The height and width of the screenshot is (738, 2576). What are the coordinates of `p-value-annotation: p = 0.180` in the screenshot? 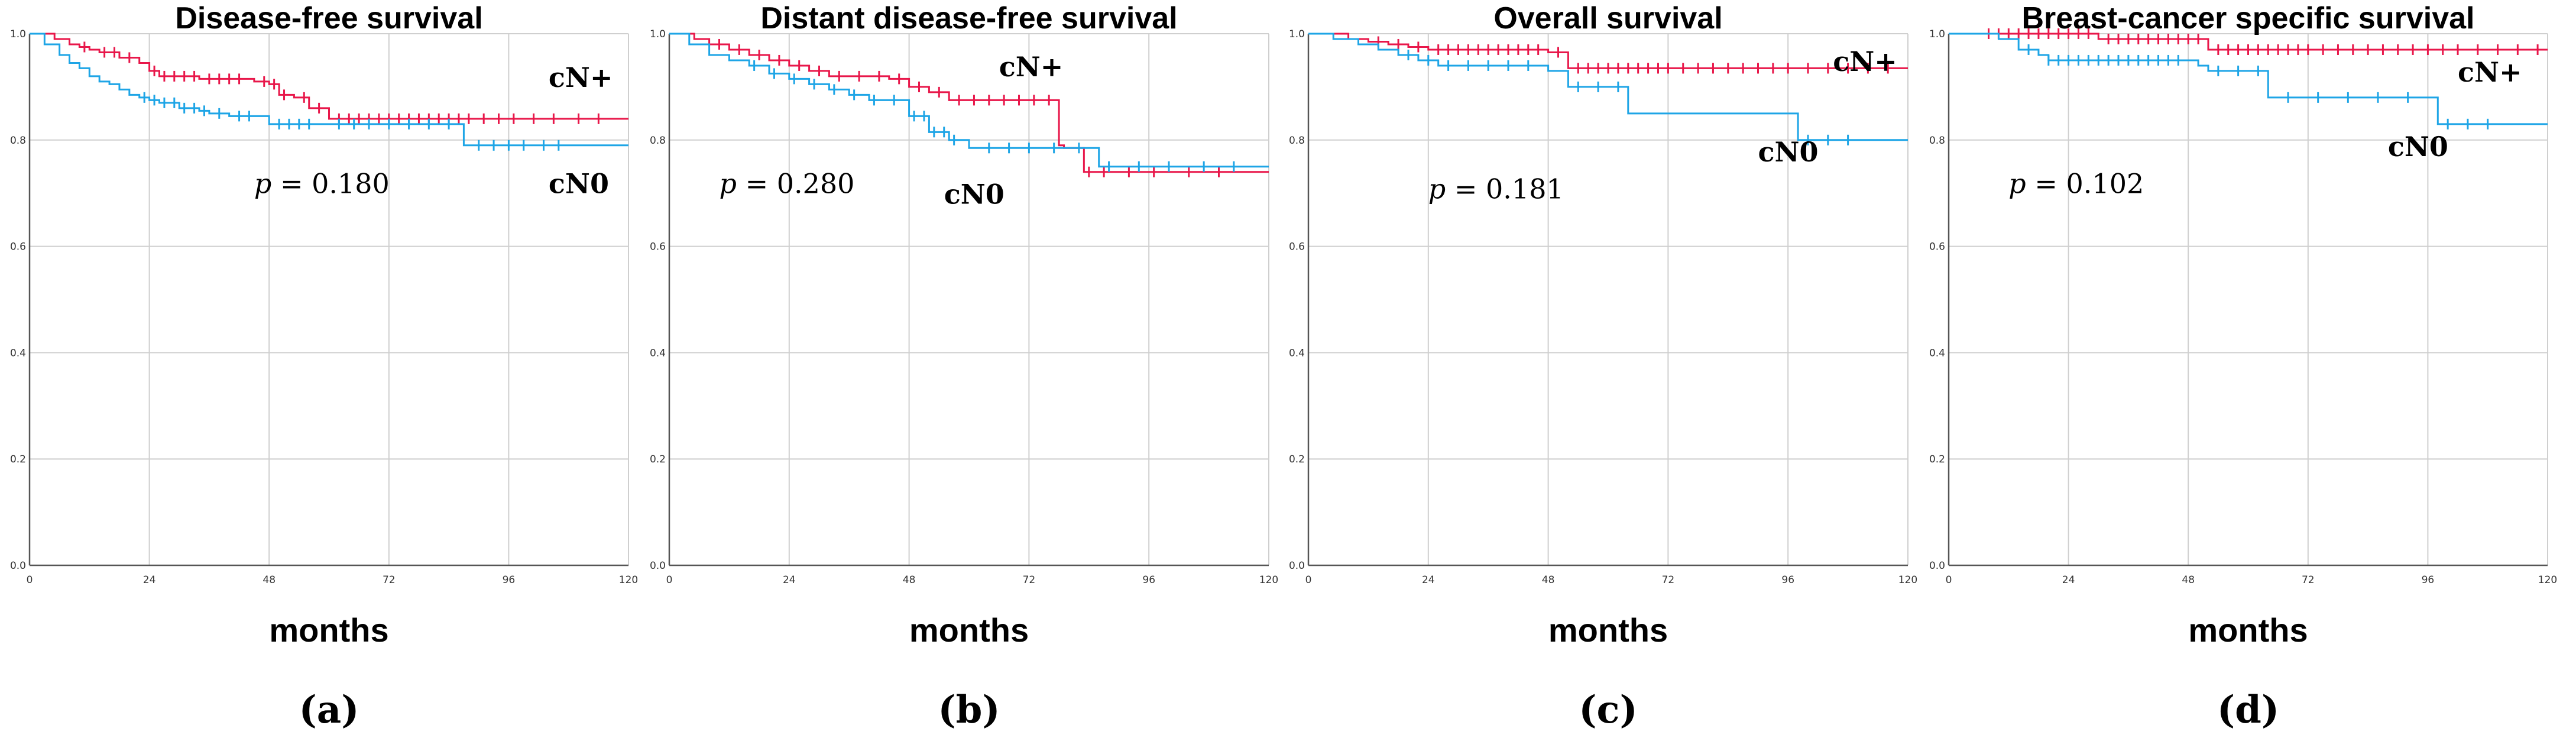 It's located at (322, 184).